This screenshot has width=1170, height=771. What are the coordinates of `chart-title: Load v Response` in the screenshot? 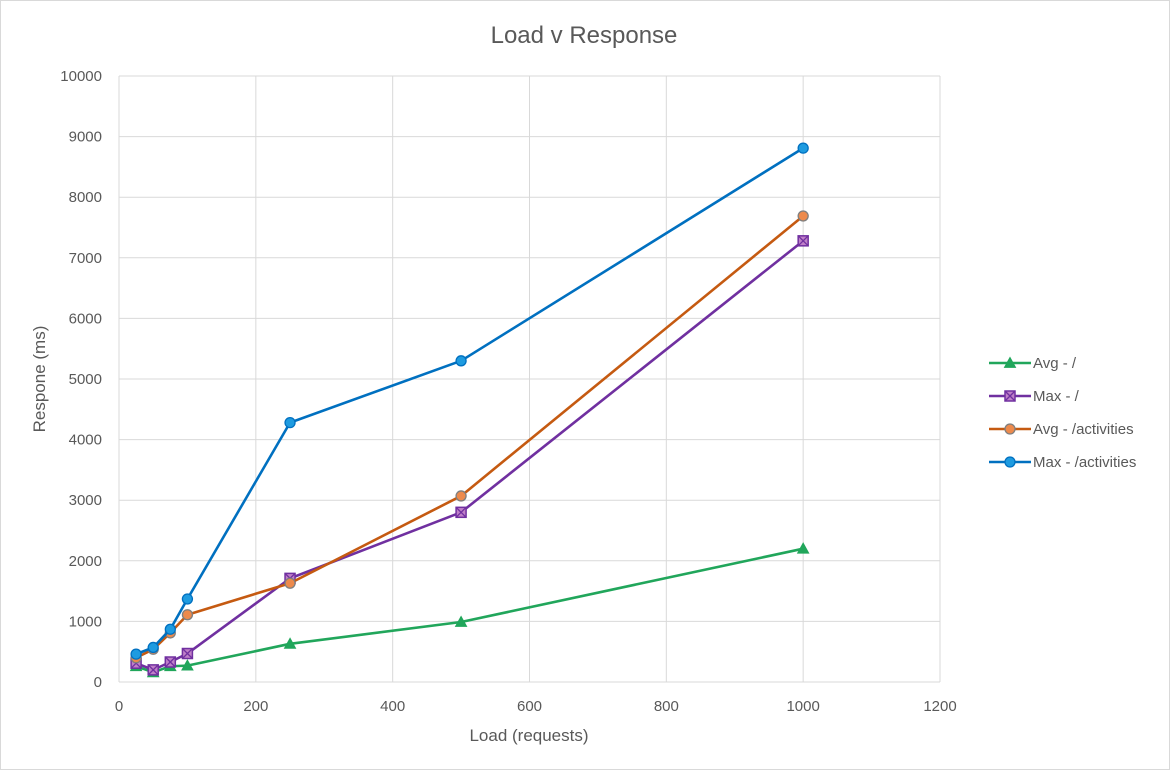 It's located at (584, 35).